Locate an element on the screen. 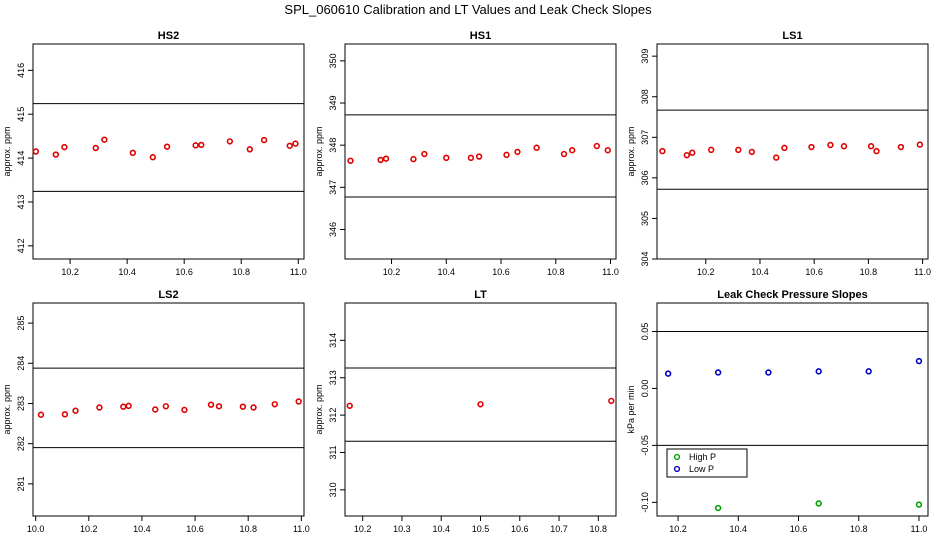 This screenshot has width=936, height=540. legend-box is located at coordinates (707, 463).